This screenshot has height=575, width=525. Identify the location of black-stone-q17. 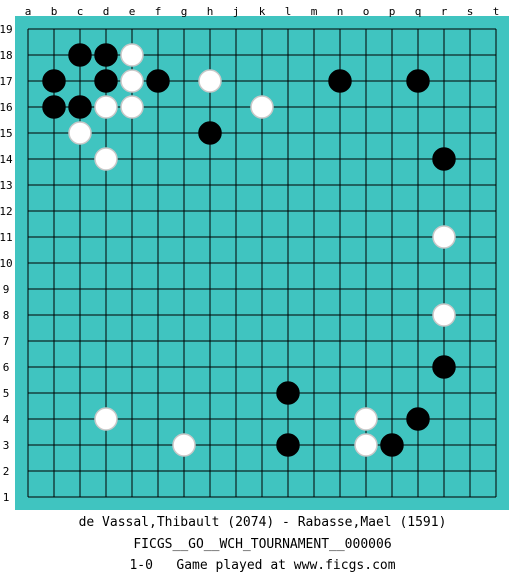
(418, 81).